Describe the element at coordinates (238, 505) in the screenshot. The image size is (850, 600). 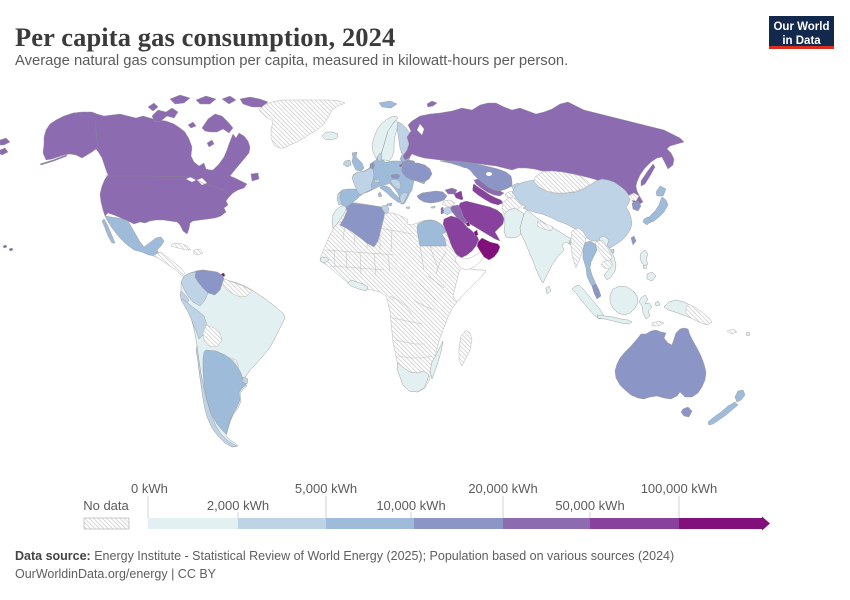
I see `svg-text: 2,000 kWh` at that location.